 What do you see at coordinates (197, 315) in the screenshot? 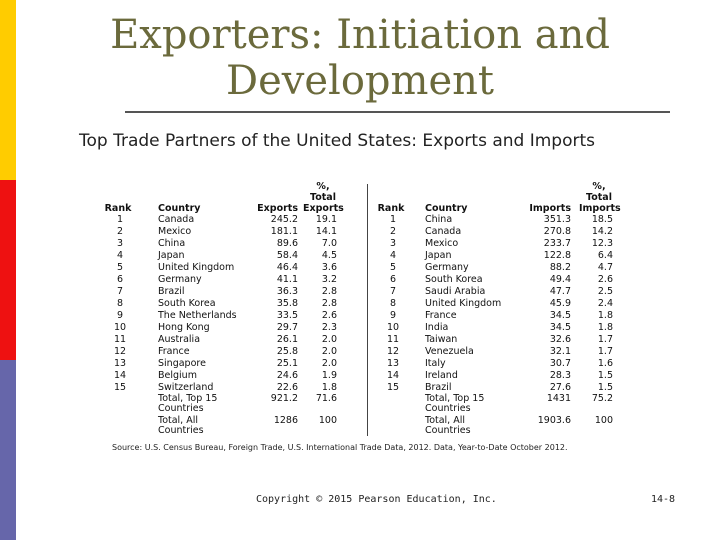
I see `country-cell: The Netherlands` at bounding box center [197, 315].